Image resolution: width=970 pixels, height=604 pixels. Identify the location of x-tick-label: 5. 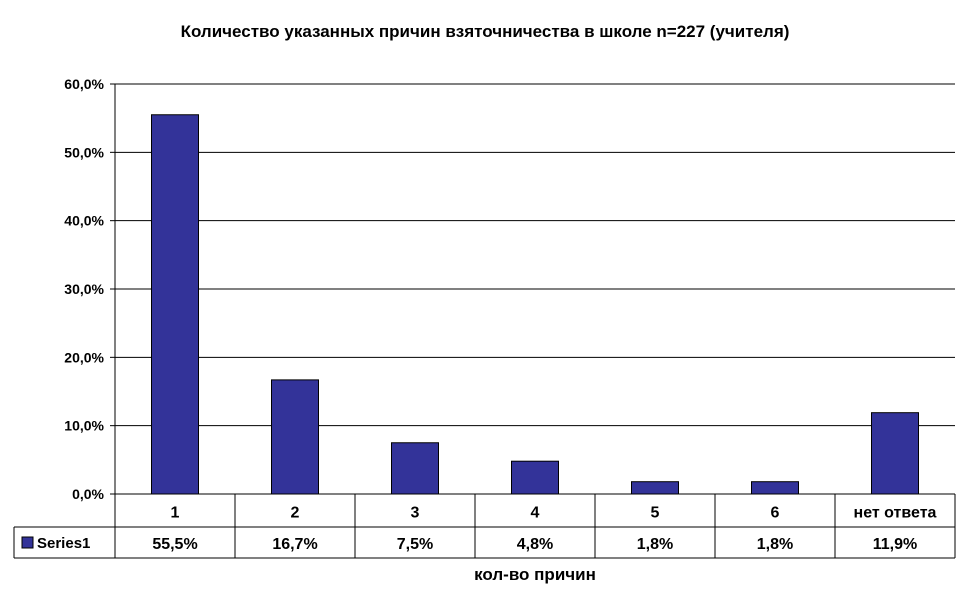
(655, 513).